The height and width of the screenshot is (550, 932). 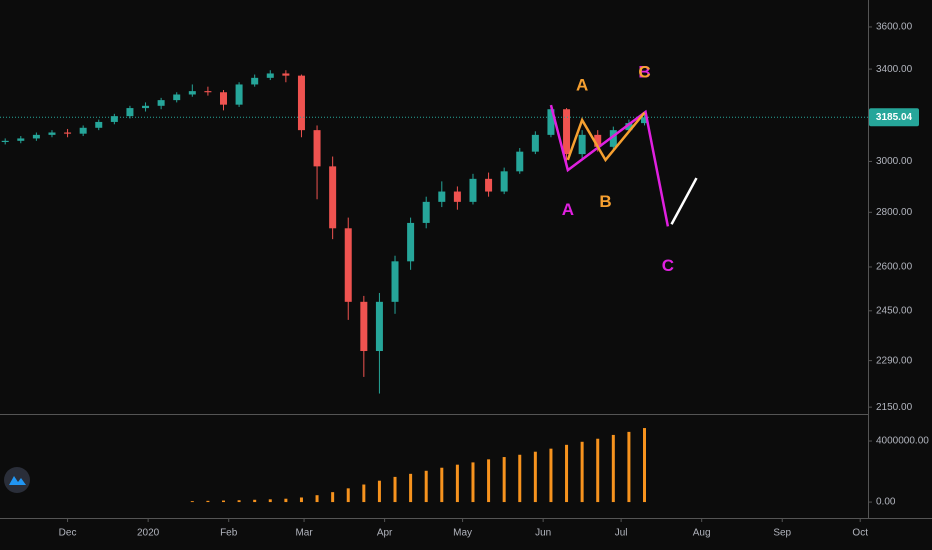 I want to click on x-tick-label: Apr, so click(x=385, y=533).